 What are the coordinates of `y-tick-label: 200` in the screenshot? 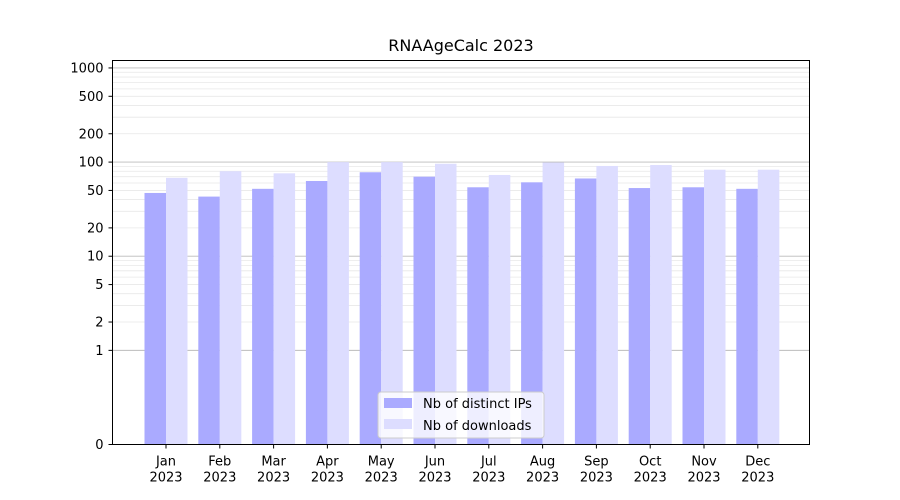 It's located at (91, 134).